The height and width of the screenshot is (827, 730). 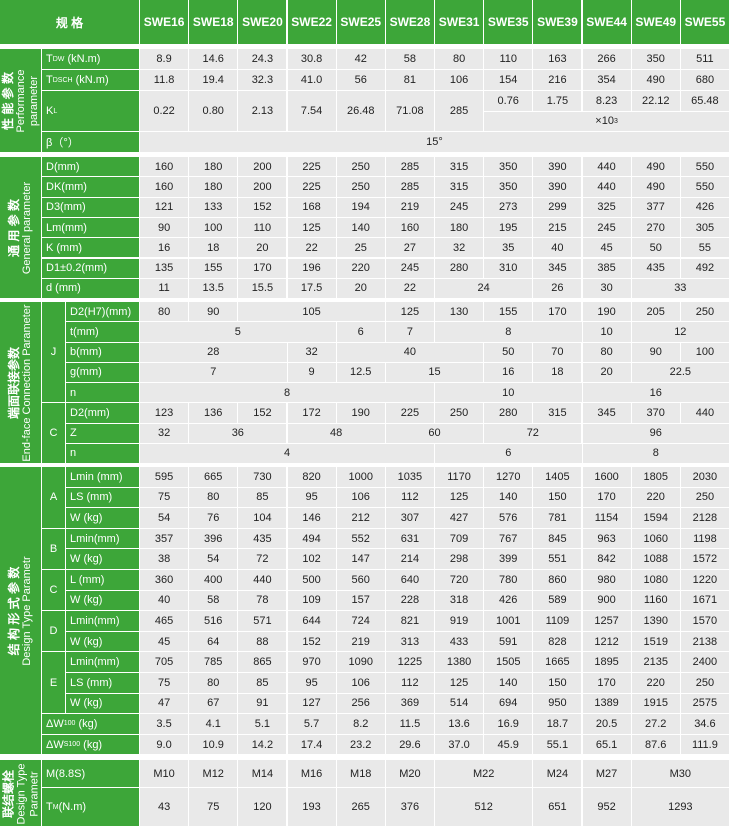 What do you see at coordinates (311, 22) in the screenshot?
I see `model-header: SWE22` at bounding box center [311, 22].